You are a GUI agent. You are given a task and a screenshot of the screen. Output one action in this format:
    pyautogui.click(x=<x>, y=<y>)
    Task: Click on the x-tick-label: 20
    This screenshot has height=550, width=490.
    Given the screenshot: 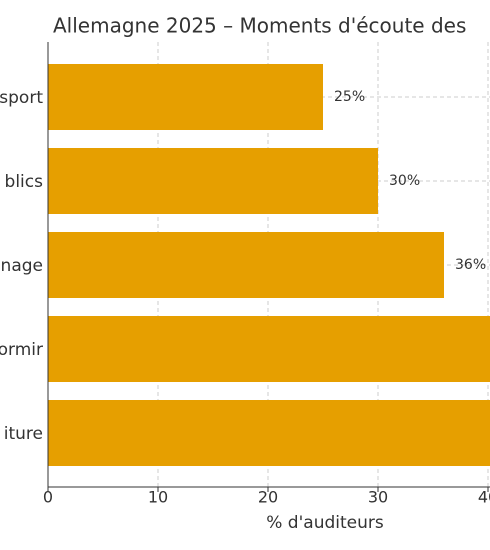 What is the action you would take?
    pyautogui.click(x=268, y=497)
    